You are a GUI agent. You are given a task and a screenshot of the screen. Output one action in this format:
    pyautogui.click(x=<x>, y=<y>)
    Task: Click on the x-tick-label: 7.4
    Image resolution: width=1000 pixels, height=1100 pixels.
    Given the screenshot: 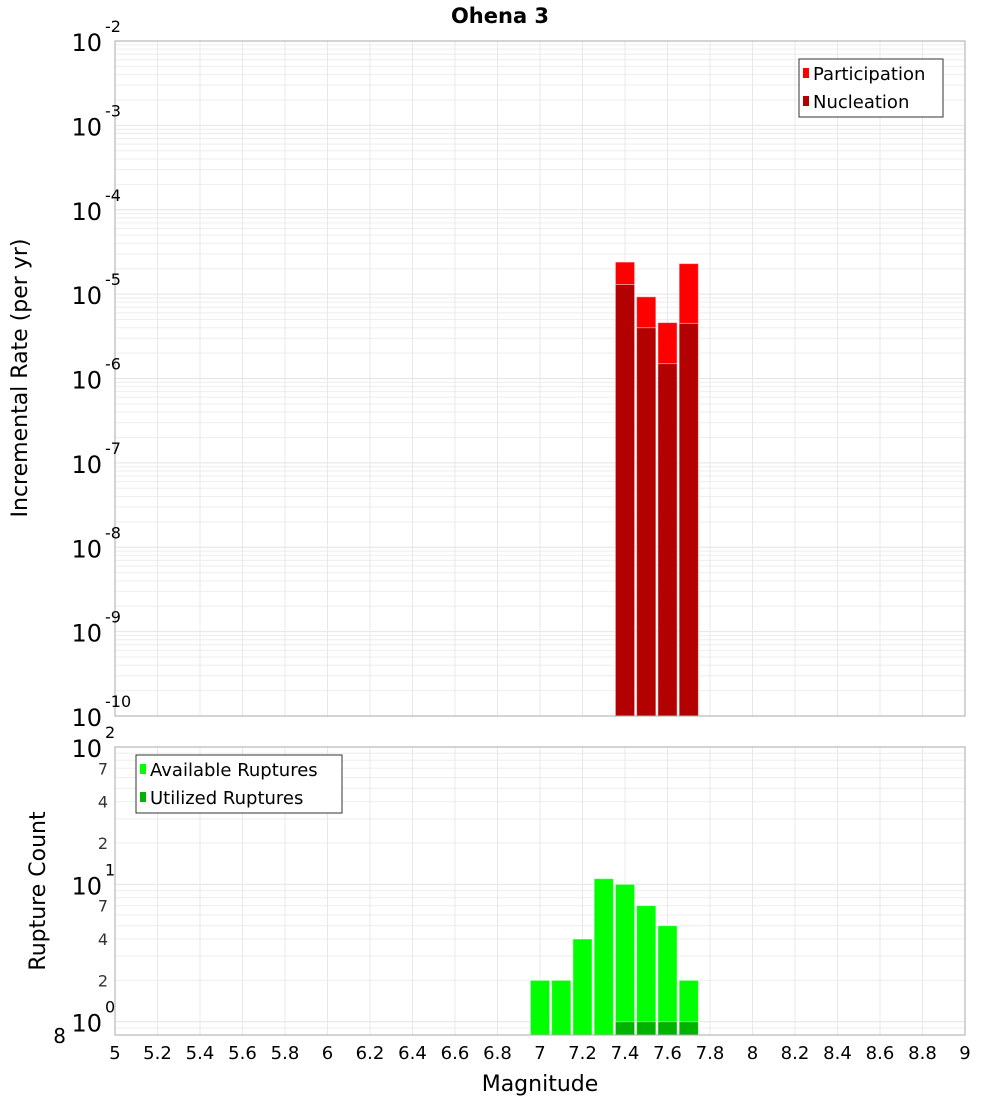 What is the action you would take?
    pyautogui.click(x=625, y=1053)
    